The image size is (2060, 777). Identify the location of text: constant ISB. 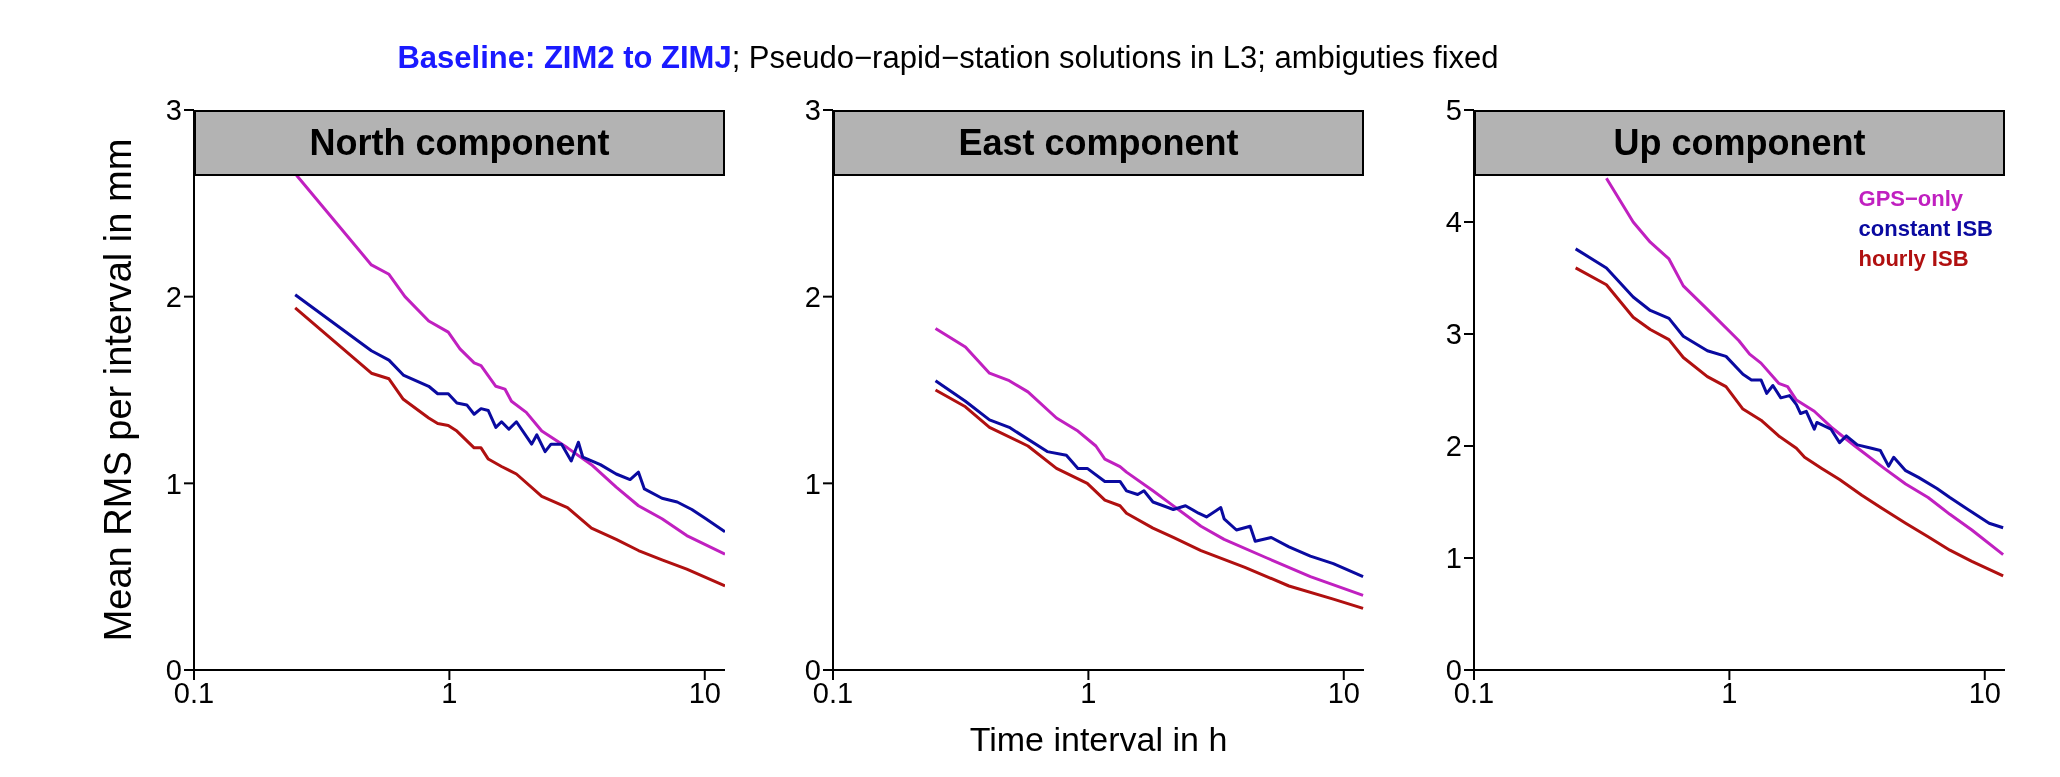
(1925, 229).